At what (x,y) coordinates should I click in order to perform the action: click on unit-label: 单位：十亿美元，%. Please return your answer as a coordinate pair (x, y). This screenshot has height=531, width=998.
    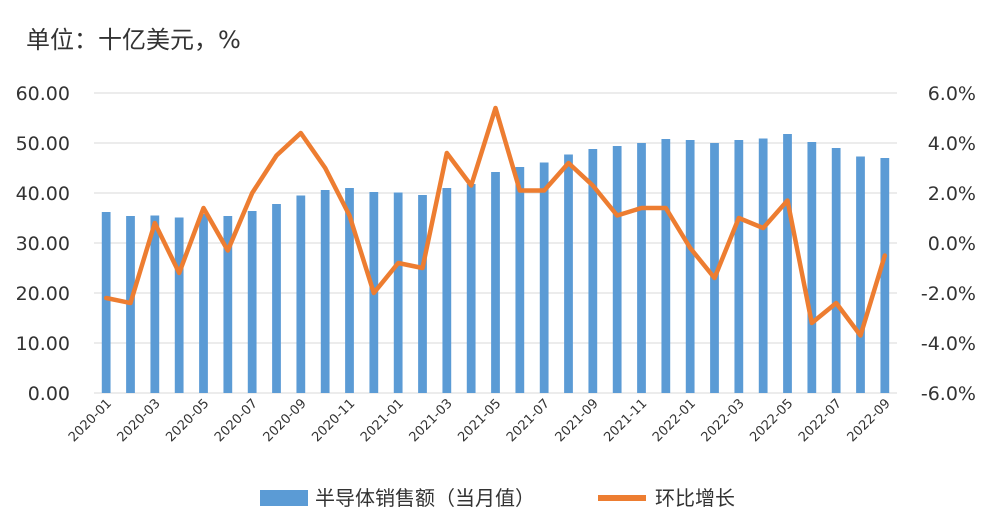
    Looking at the image, I should click on (133, 40).